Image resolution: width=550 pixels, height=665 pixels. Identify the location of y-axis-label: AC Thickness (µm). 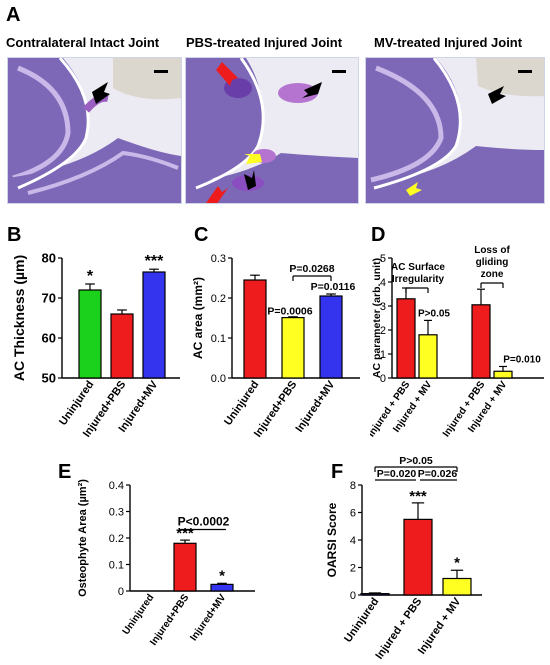
(19, 318).